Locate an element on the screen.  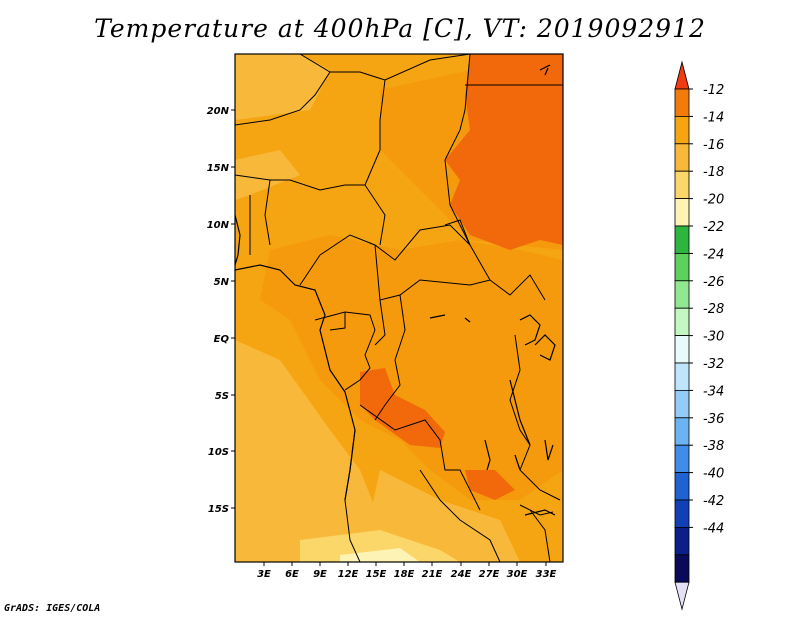
lon-label: 27E is located at coordinates (489, 574).